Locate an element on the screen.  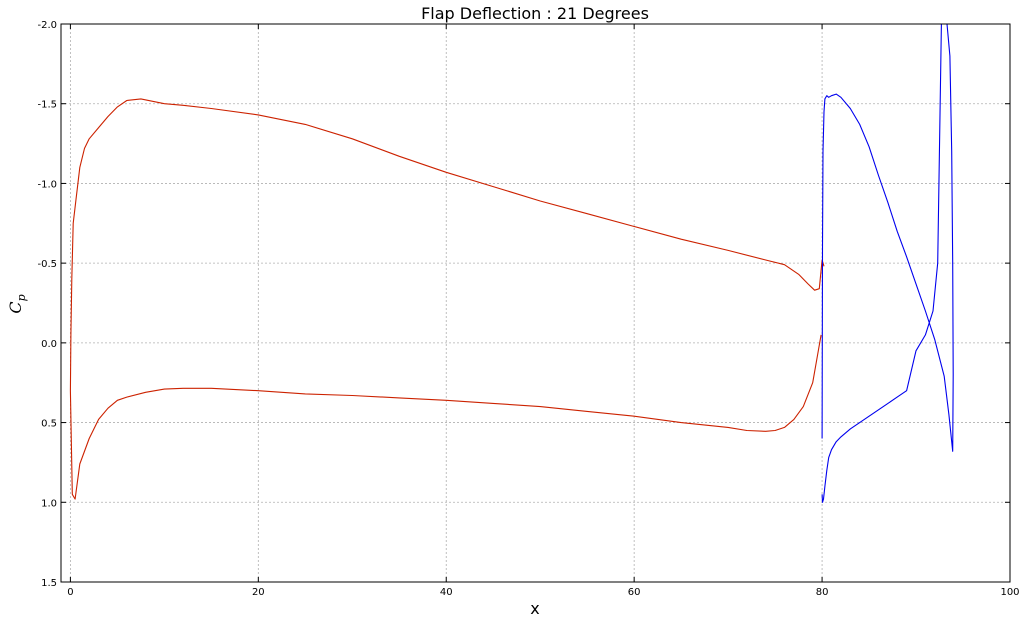
y-tick-label: -1.5 is located at coordinates (47, 105).